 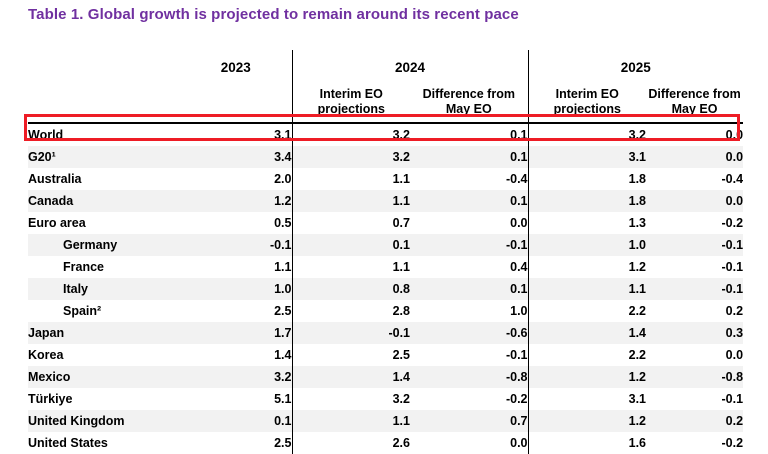 I want to click on value-2023-cell: 2.0, so click(x=283, y=178).